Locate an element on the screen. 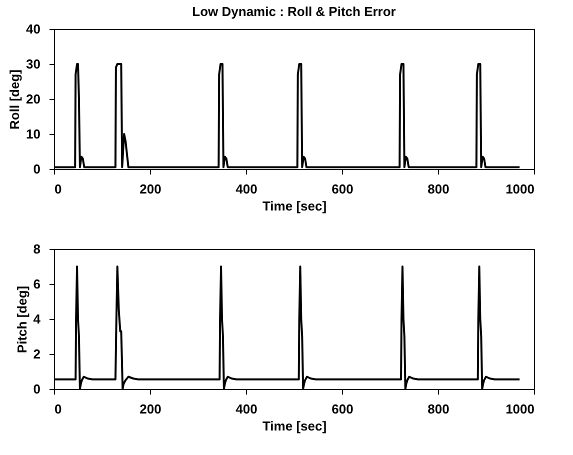  y-tick-label: 8 is located at coordinates (36, 249).